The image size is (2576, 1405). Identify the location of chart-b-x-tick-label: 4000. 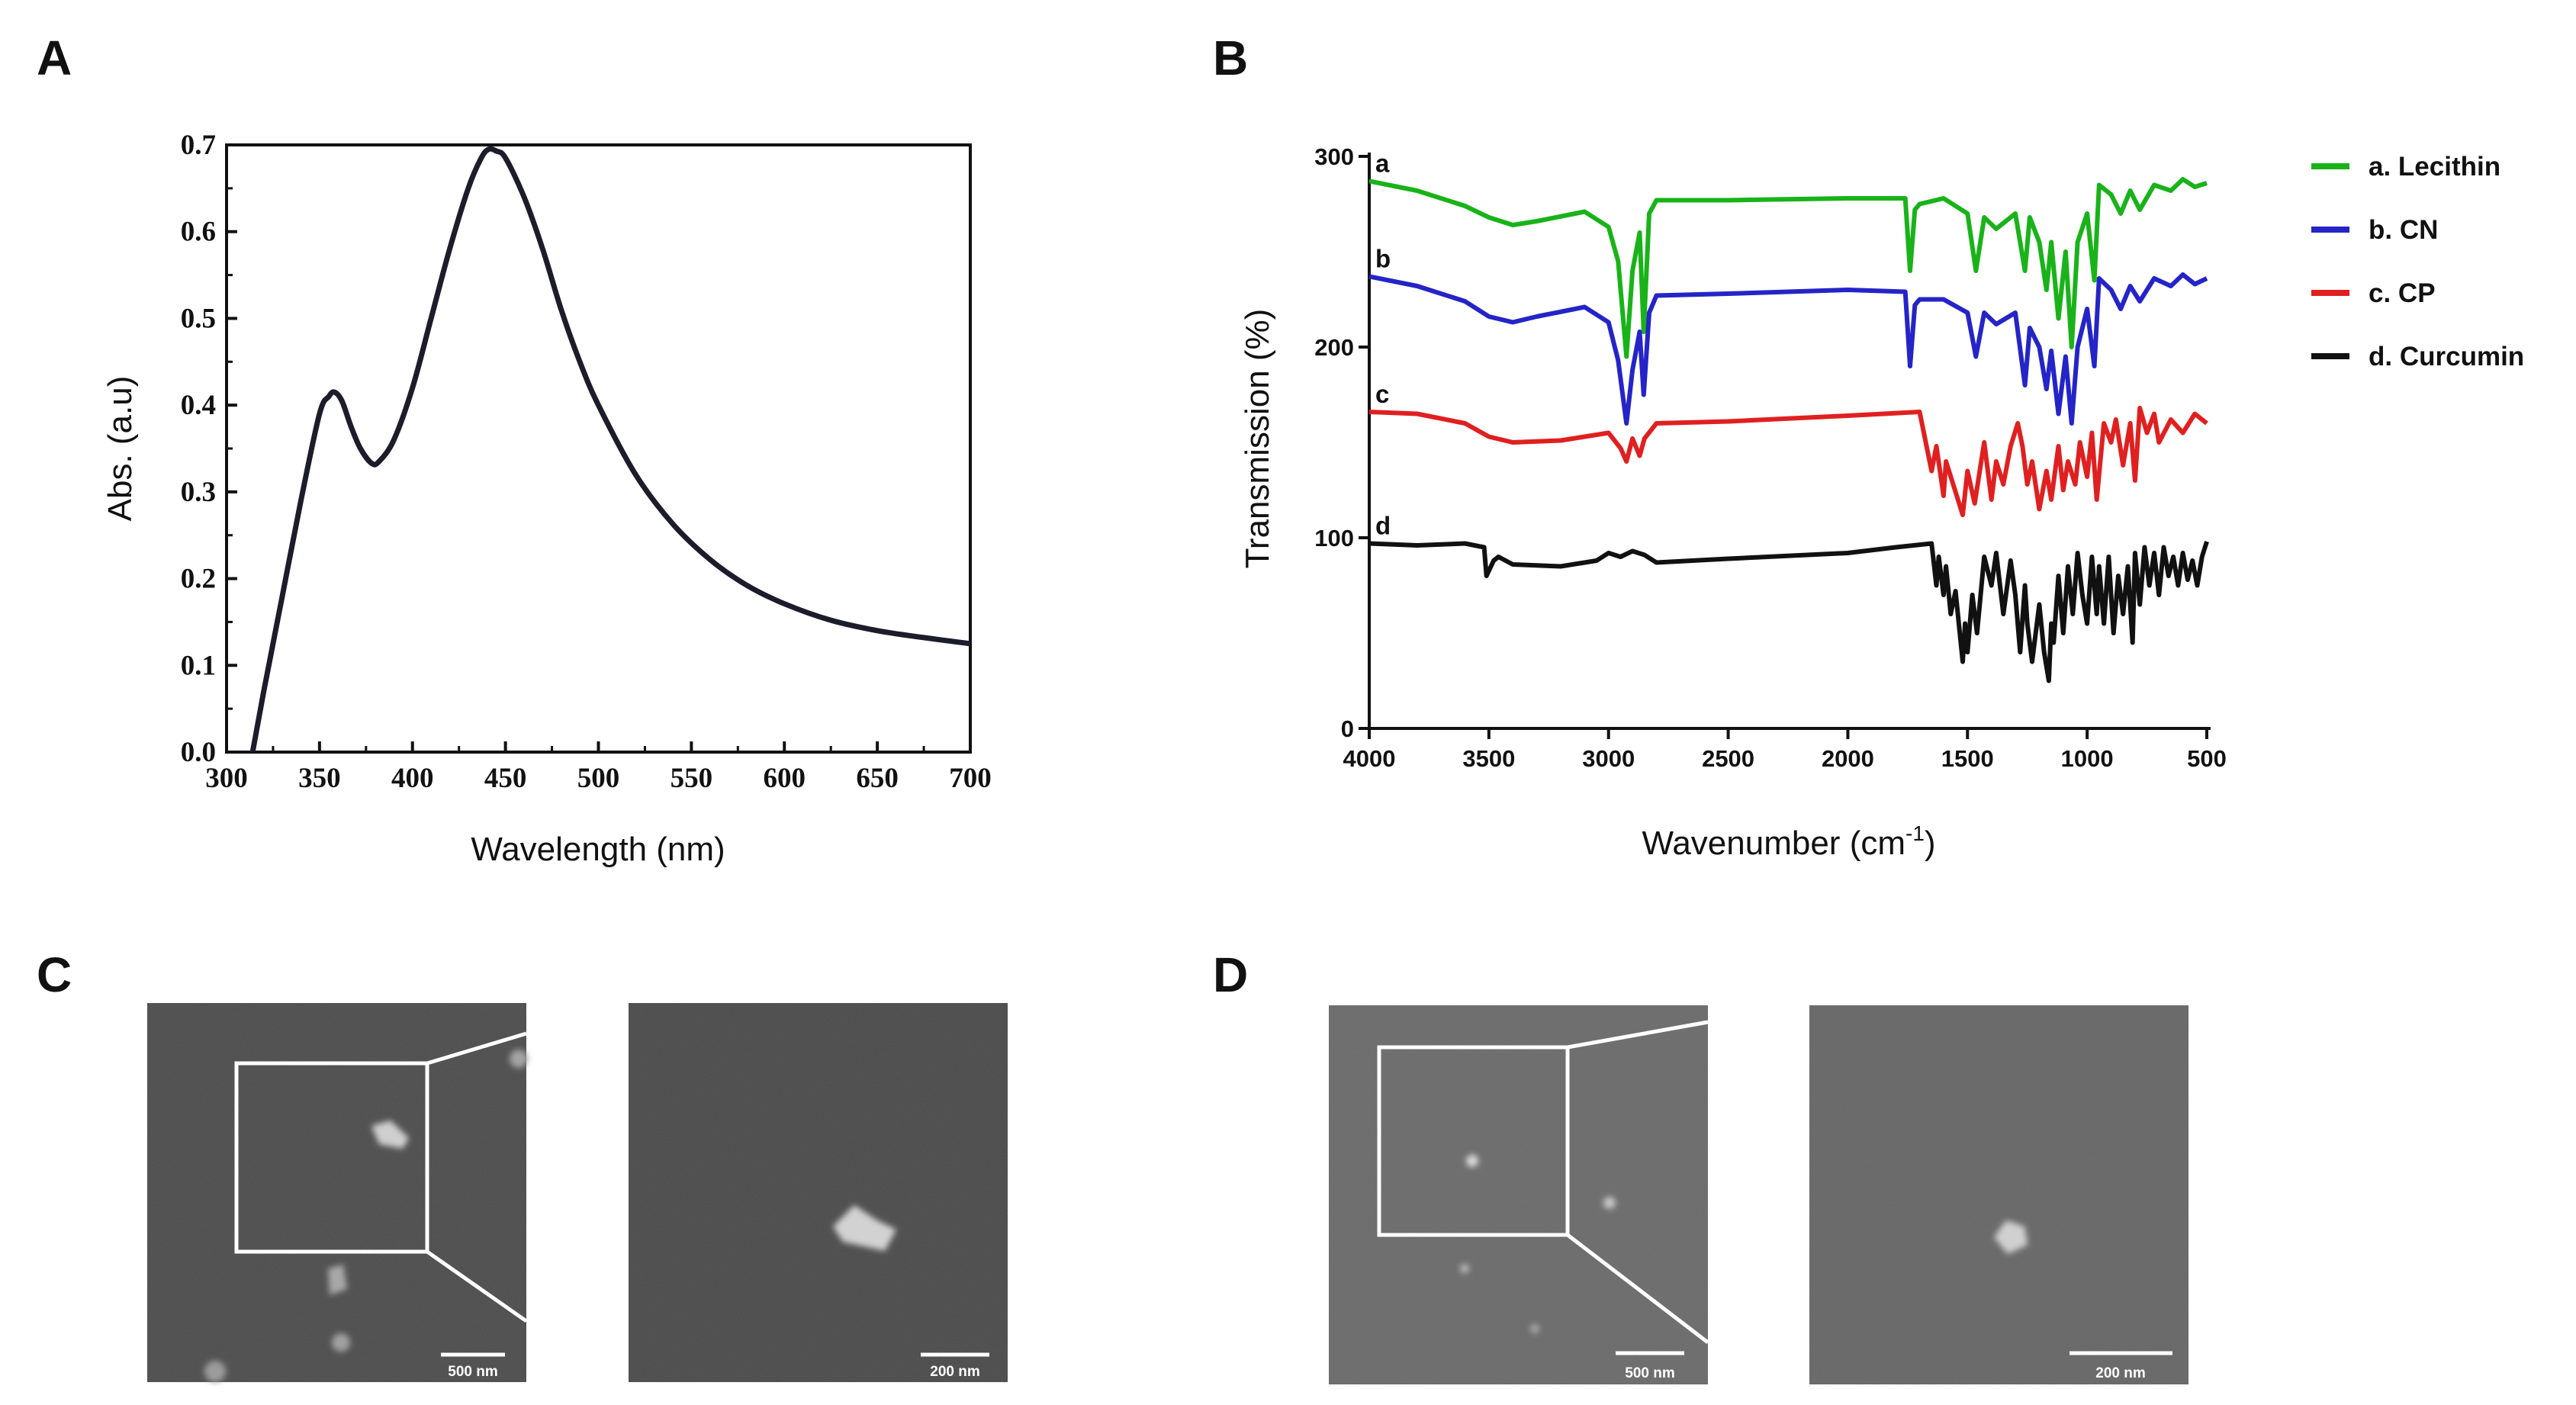
(1369, 758).